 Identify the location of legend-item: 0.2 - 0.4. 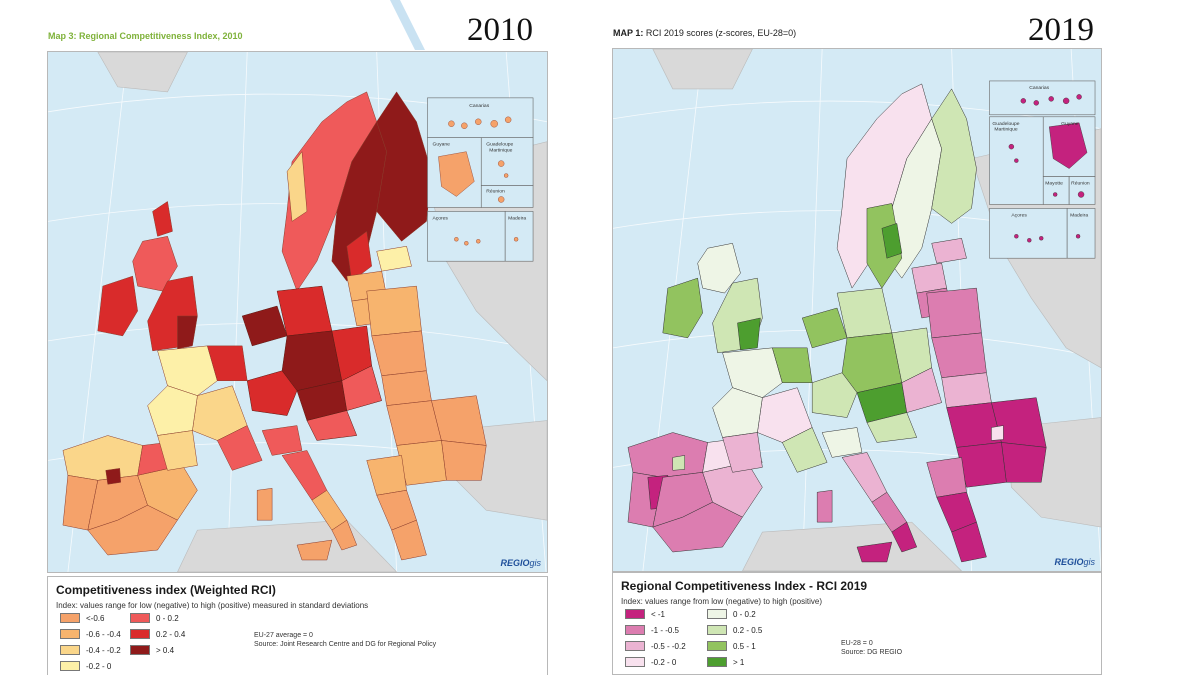
(157, 634).